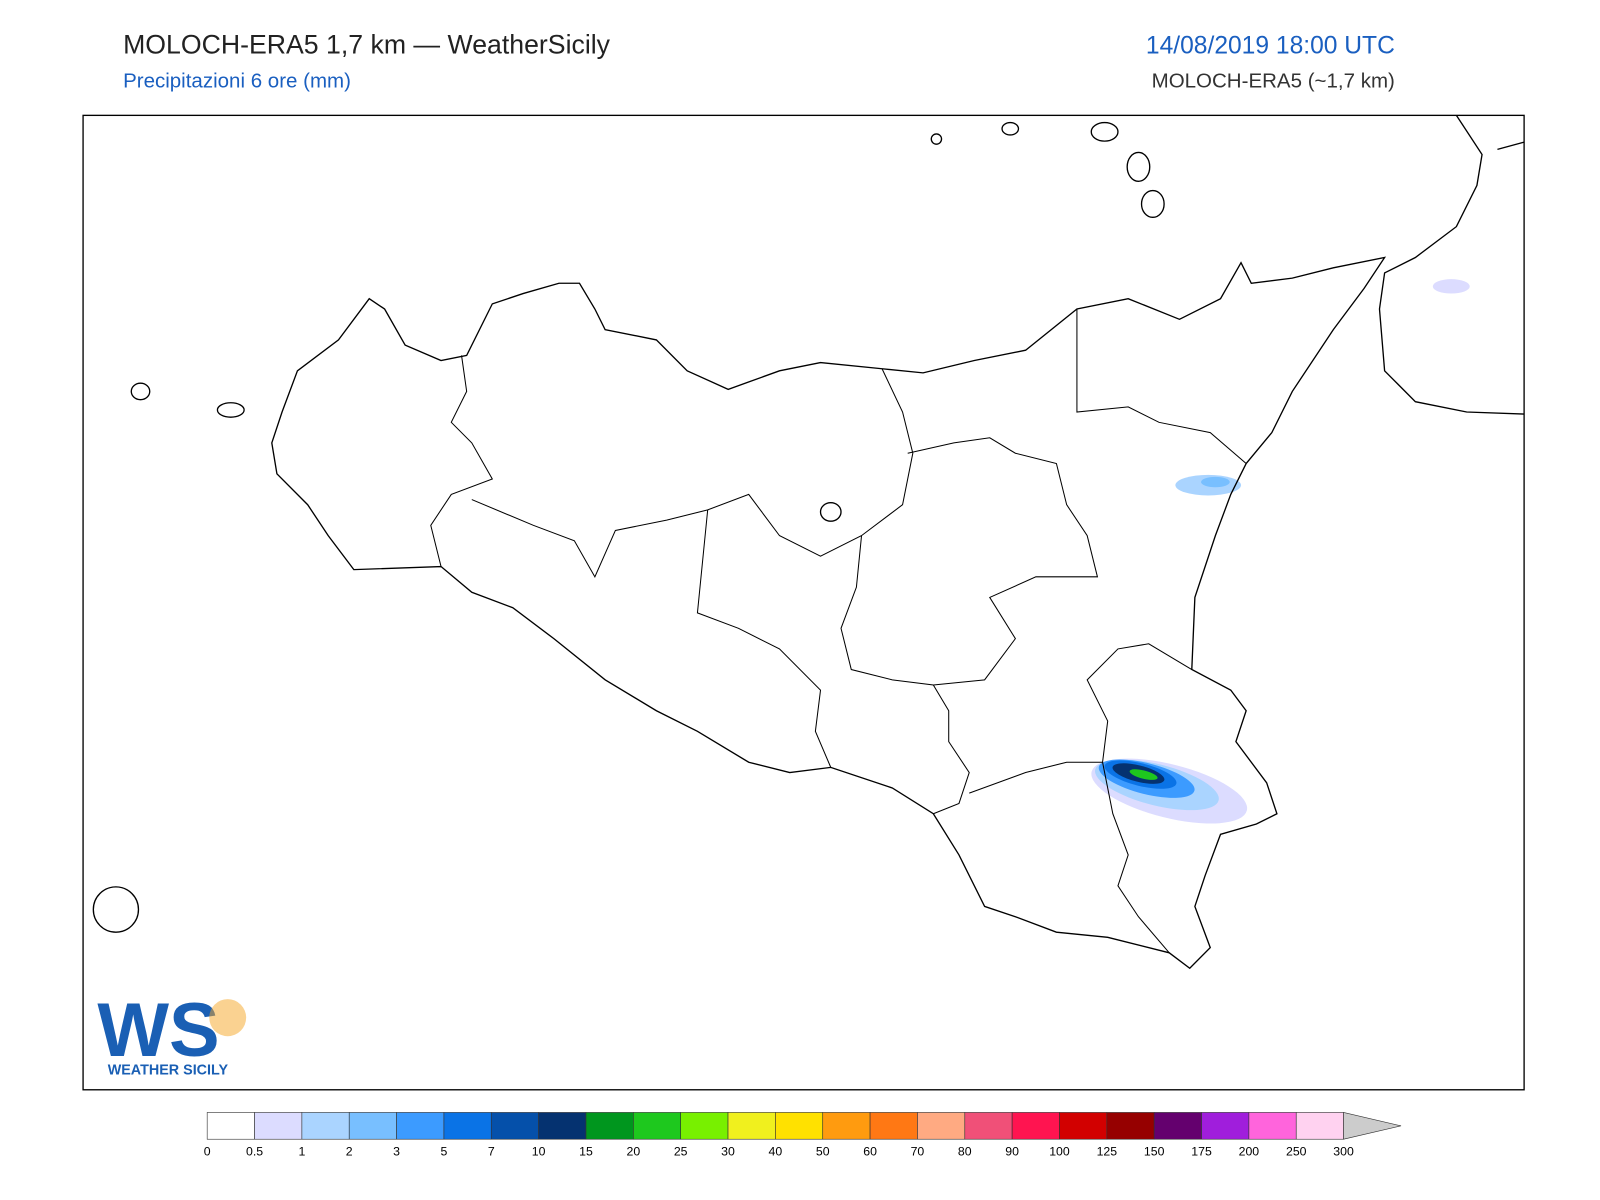 The height and width of the screenshot is (1200, 1600). What do you see at coordinates (1372, 1126) in the screenshot?
I see `colorbar-extend` at bounding box center [1372, 1126].